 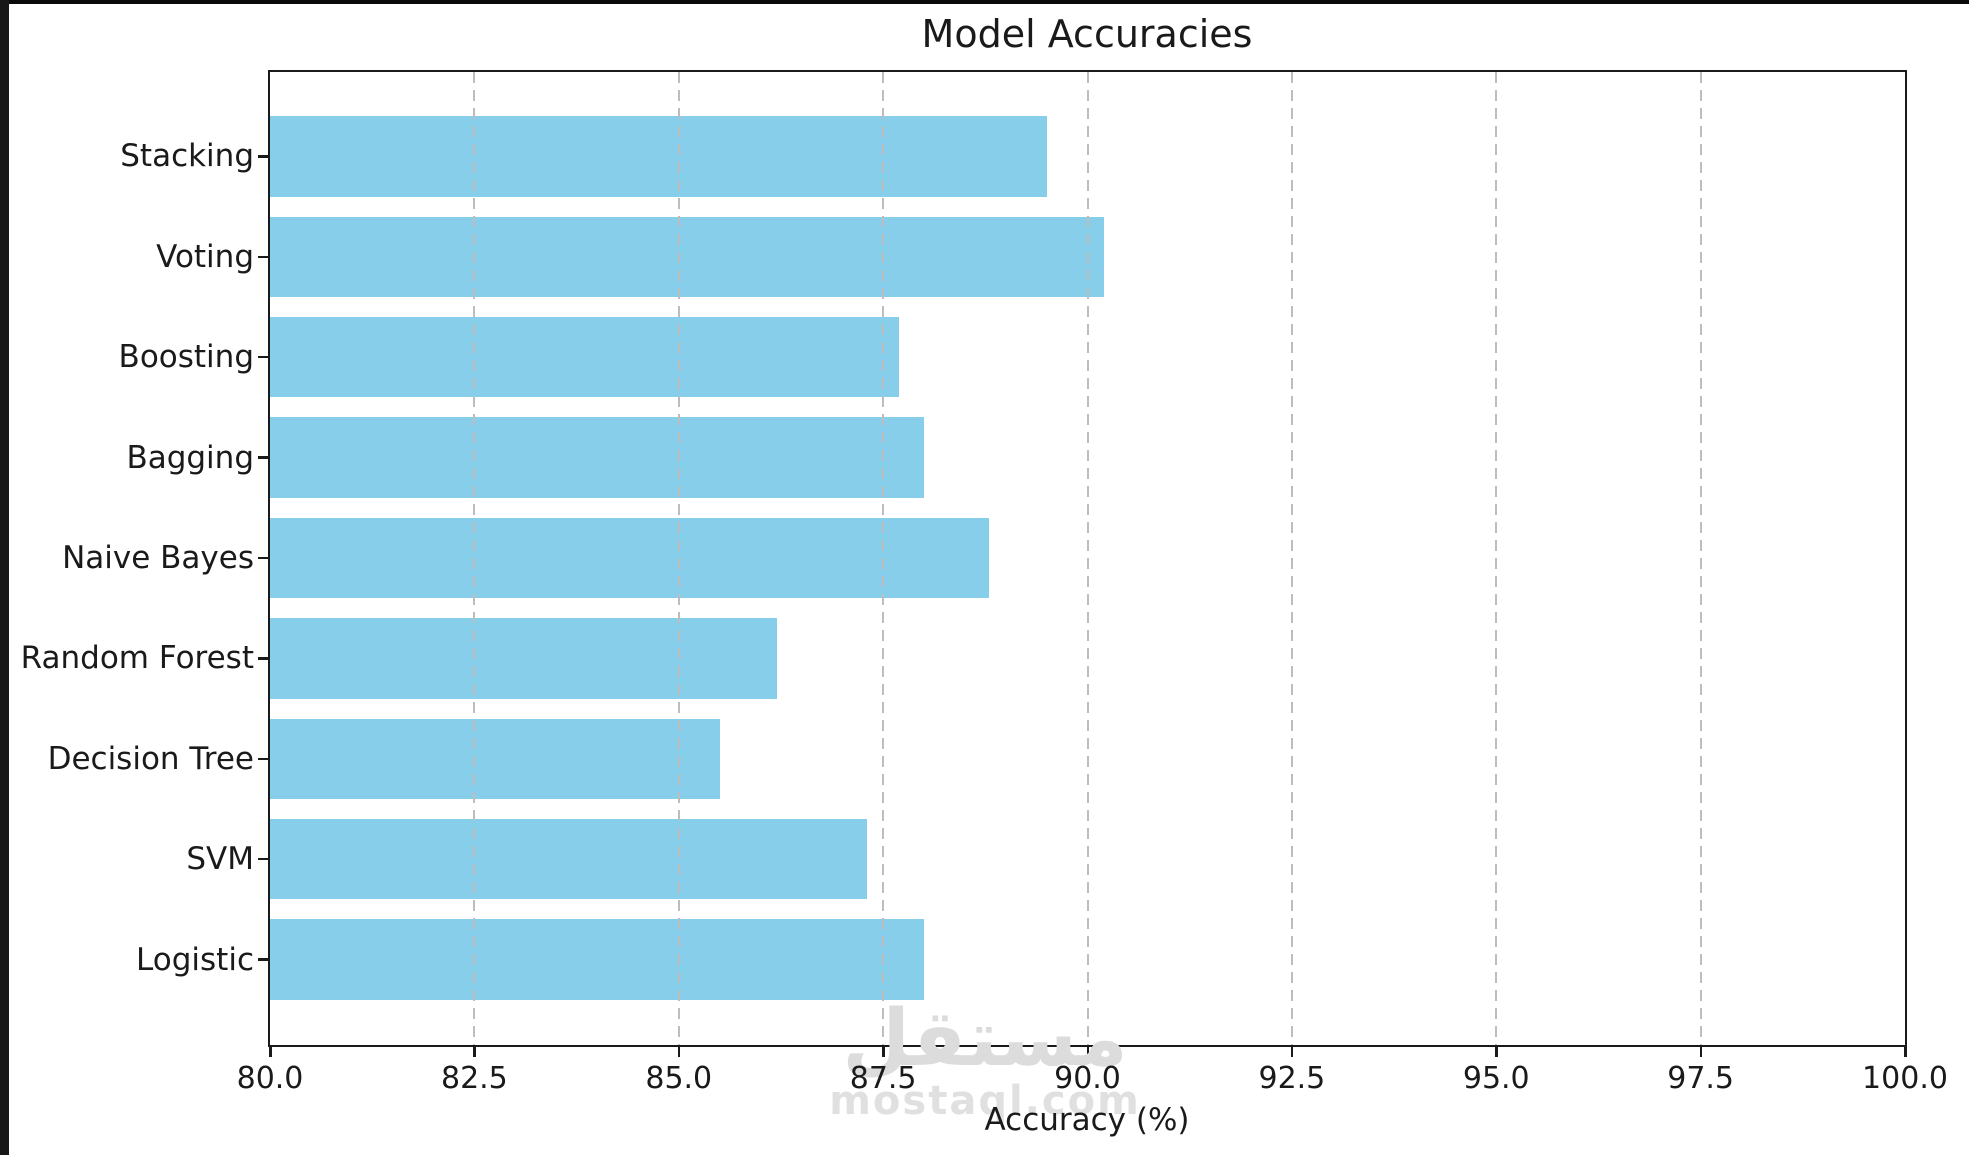 What do you see at coordinates (597, 959) in the screenshot?
I see `bar-logistic` at bounding box center [597, 959].